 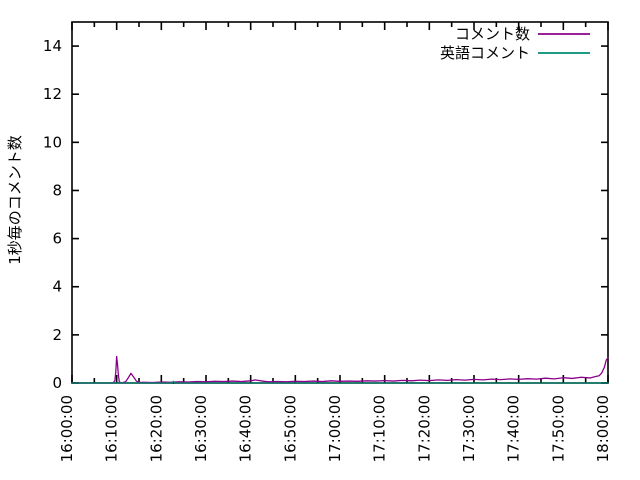 I want to click on x-tick-label: 16:40:00, so click(x=246, y=428).